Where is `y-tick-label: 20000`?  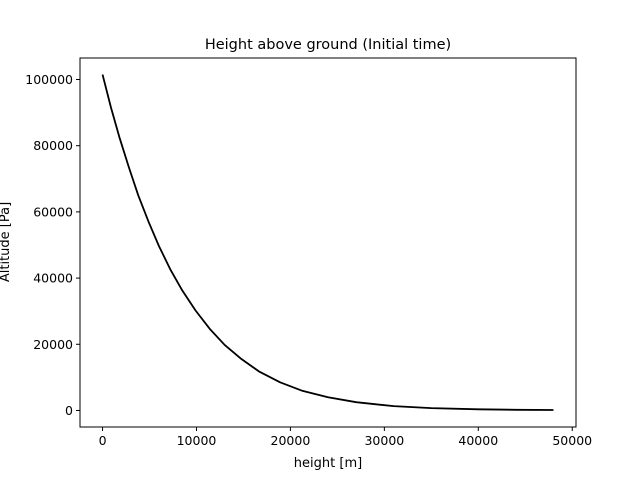
y-tick-label: 20000 is located at coordinates (53, 344).